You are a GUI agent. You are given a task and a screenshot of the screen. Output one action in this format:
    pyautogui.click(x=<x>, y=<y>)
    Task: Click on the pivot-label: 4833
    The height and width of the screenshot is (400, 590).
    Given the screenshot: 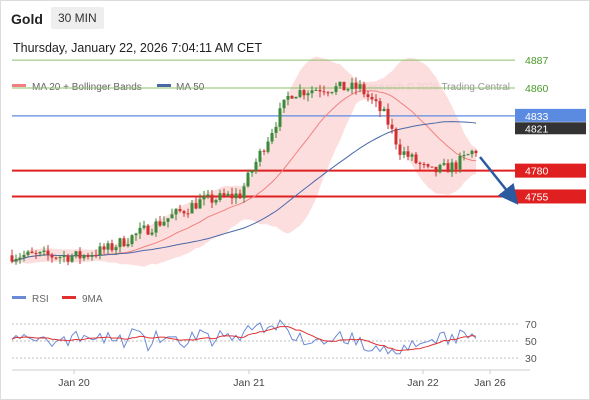 What is the action you would take?
    pyautogui.click(x=537, y=117)
    